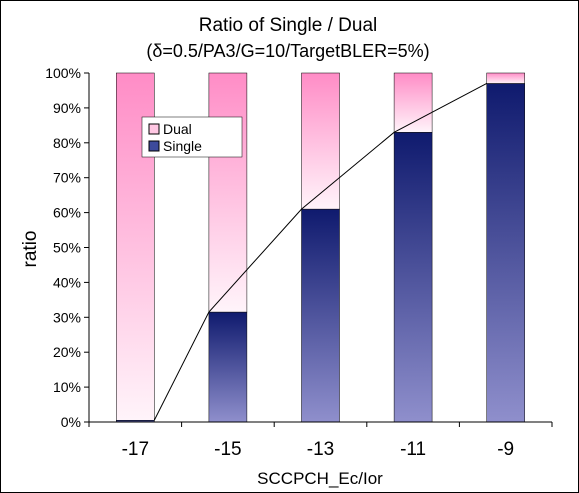  I want to click on chart-title: Ratio of Single / Dual, so click(288, 25).